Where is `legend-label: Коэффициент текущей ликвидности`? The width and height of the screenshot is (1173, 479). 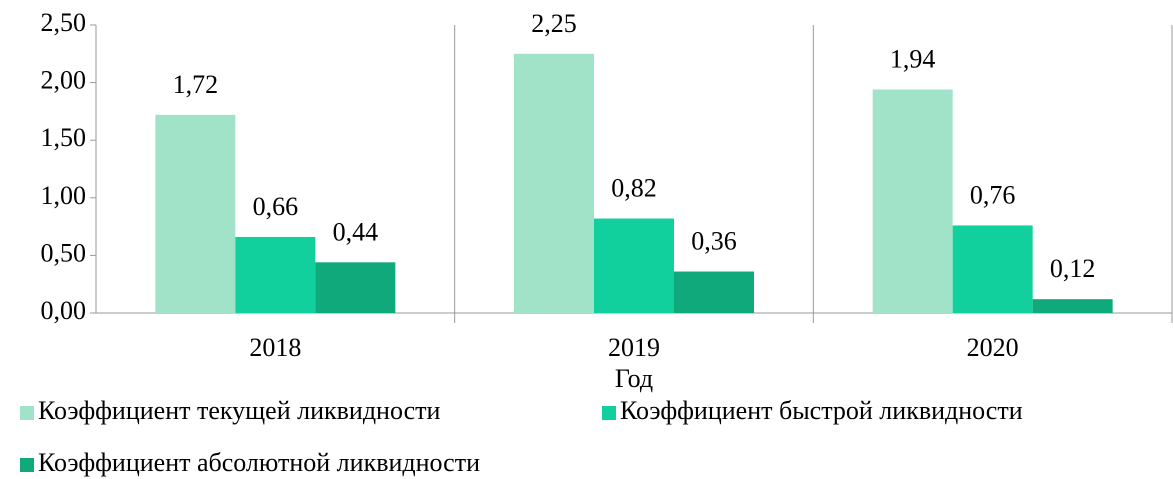
legend-label: Коэффициент текущей ликвидности is located at coordinates (239, 410).